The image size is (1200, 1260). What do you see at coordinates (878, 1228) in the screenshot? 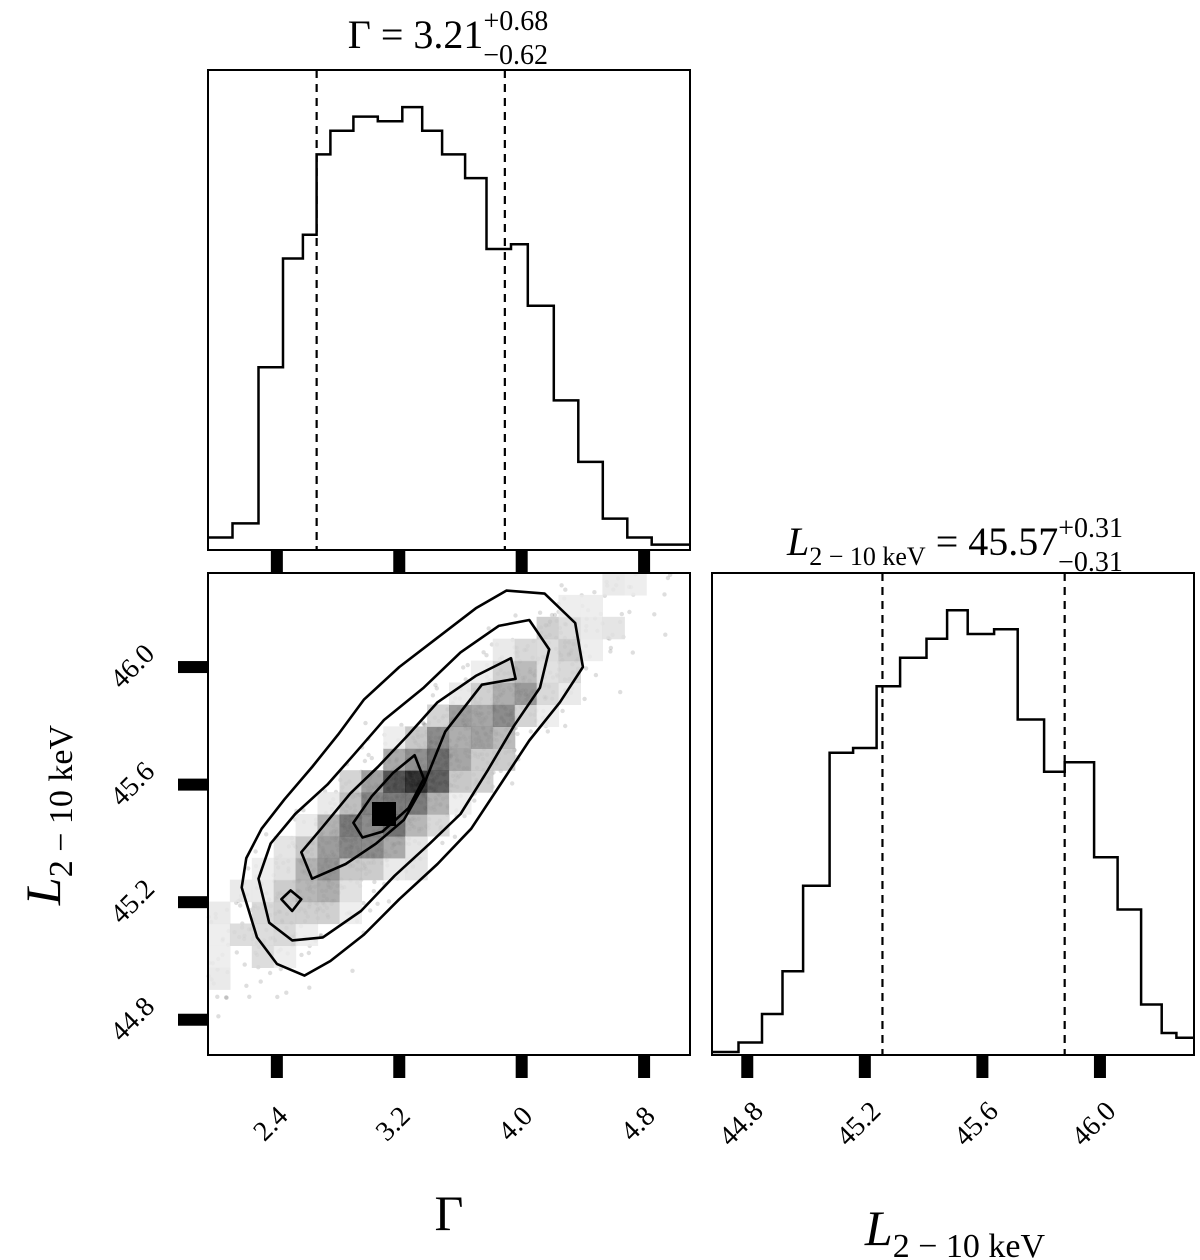
I see `x-axis-title-lum-symbol: L` at bounding box center [878, 1228].